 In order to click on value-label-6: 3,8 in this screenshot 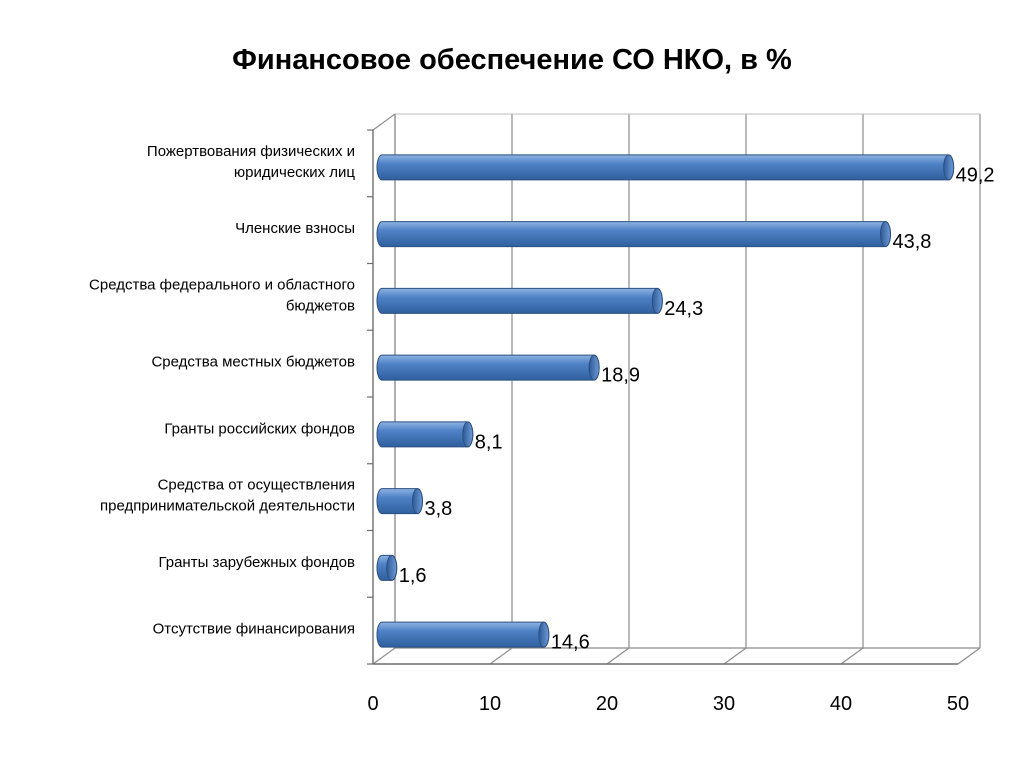, I will do `click(438, 509)`.